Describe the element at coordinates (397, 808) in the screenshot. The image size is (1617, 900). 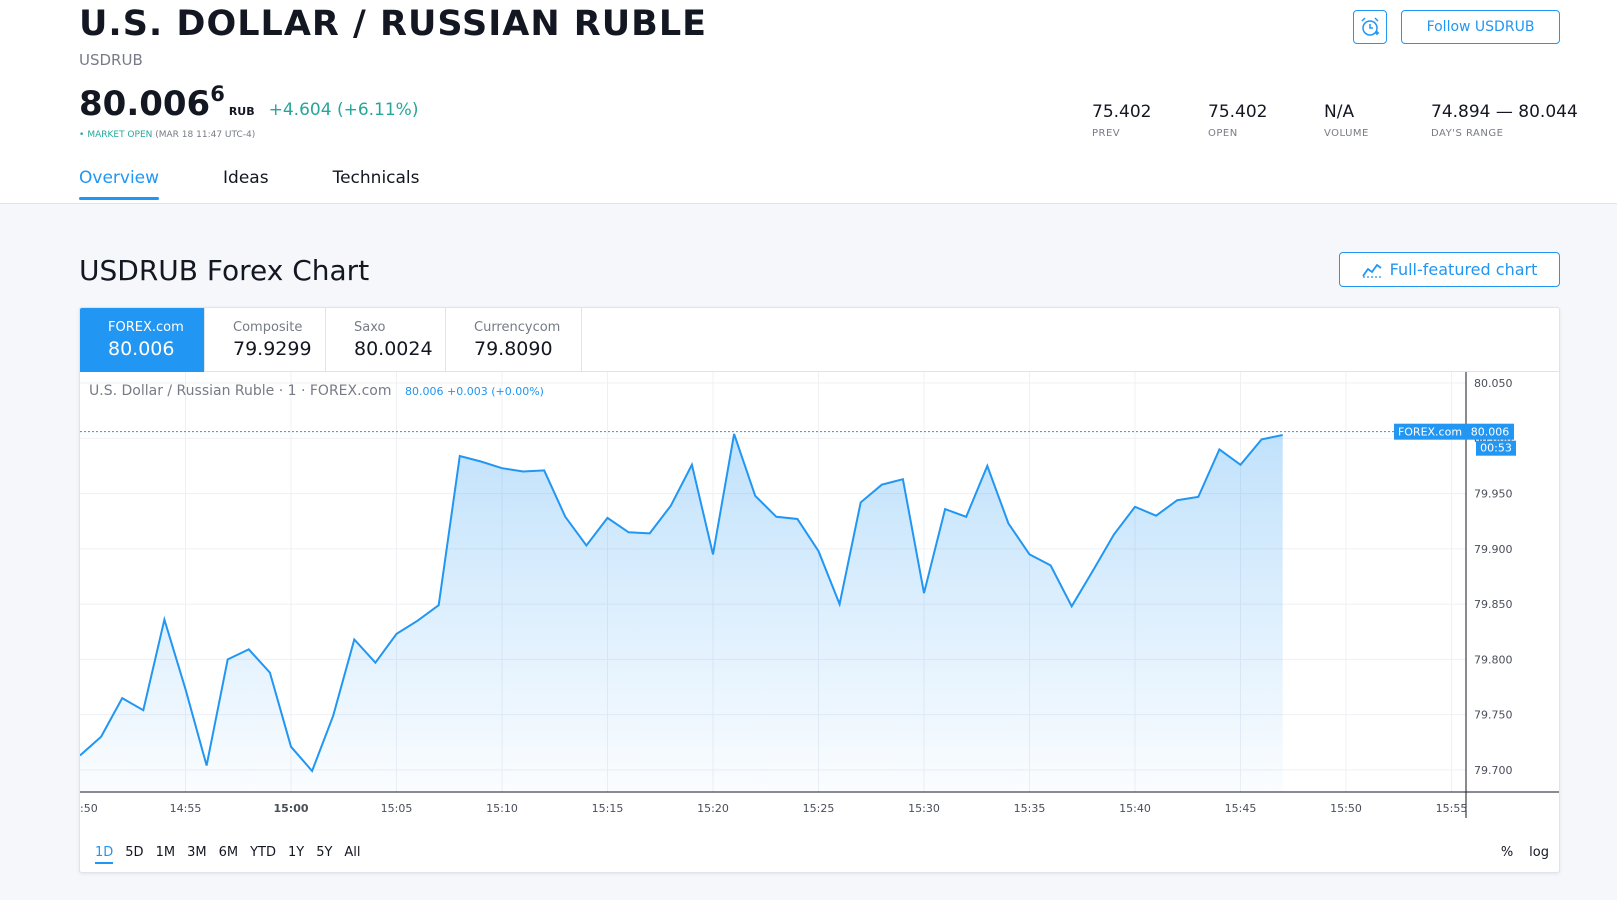
I see `time-tick-label: 15:05` at that location.